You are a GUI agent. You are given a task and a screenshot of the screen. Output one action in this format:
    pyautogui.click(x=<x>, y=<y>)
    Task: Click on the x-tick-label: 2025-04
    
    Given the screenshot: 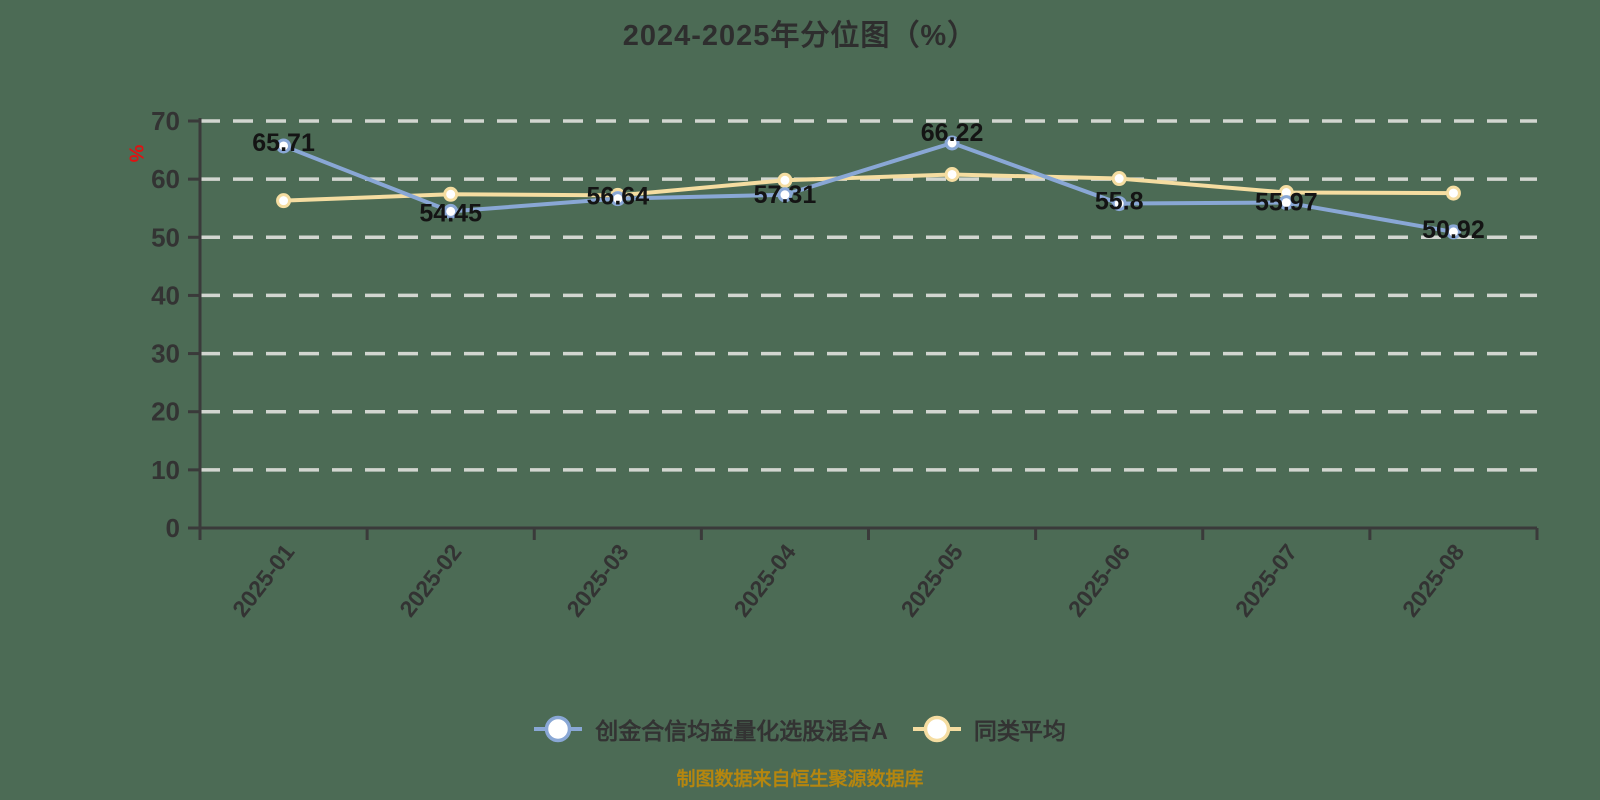 What is the action you would take?
    pyautogui.click(x=764, y=580)
    